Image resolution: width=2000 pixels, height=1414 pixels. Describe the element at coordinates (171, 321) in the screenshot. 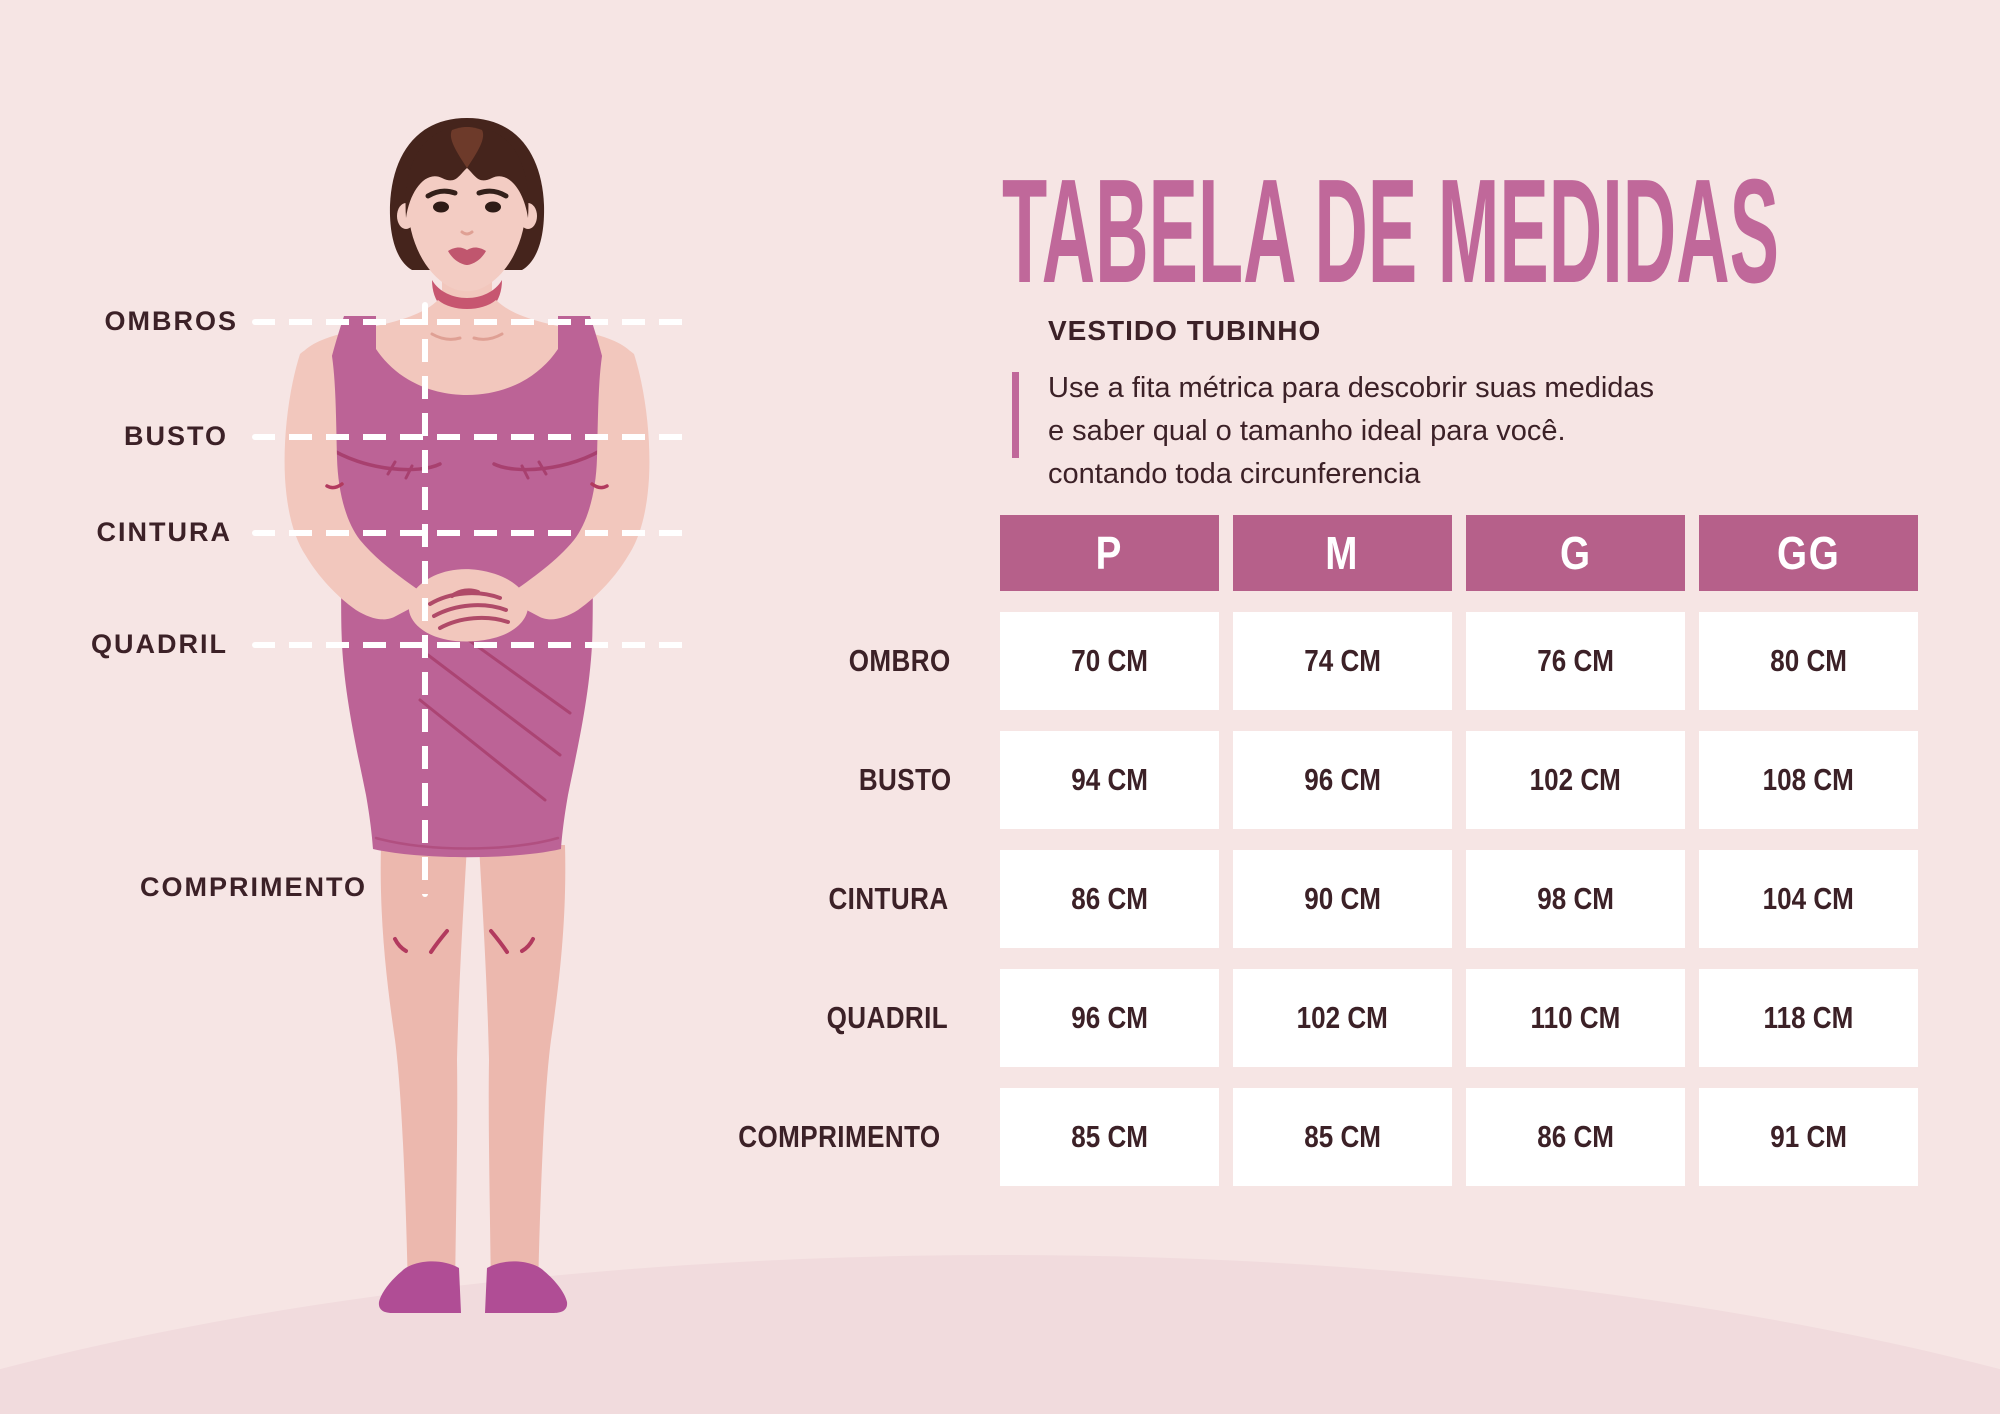

I see `guide-label-ombros: OMBROS` at that location.